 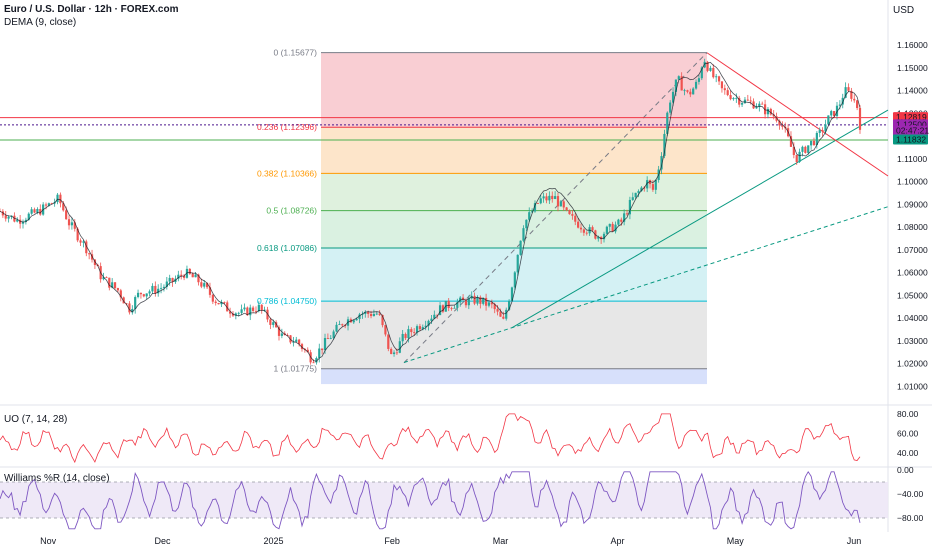 What do you see at coordinates (501, 541) in the screenshot?
I see `time-tick-label: Mar` at bounding box center [501, 541].